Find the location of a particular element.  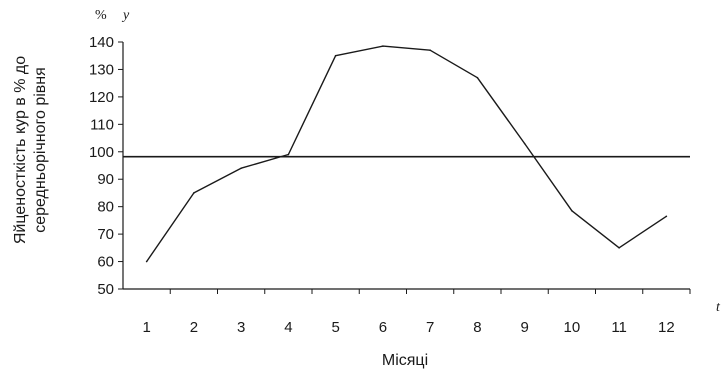

x-ticks: 1 2 3 4 5 6 7 8 9 10 11 12 is located at coordinates (416, 312).